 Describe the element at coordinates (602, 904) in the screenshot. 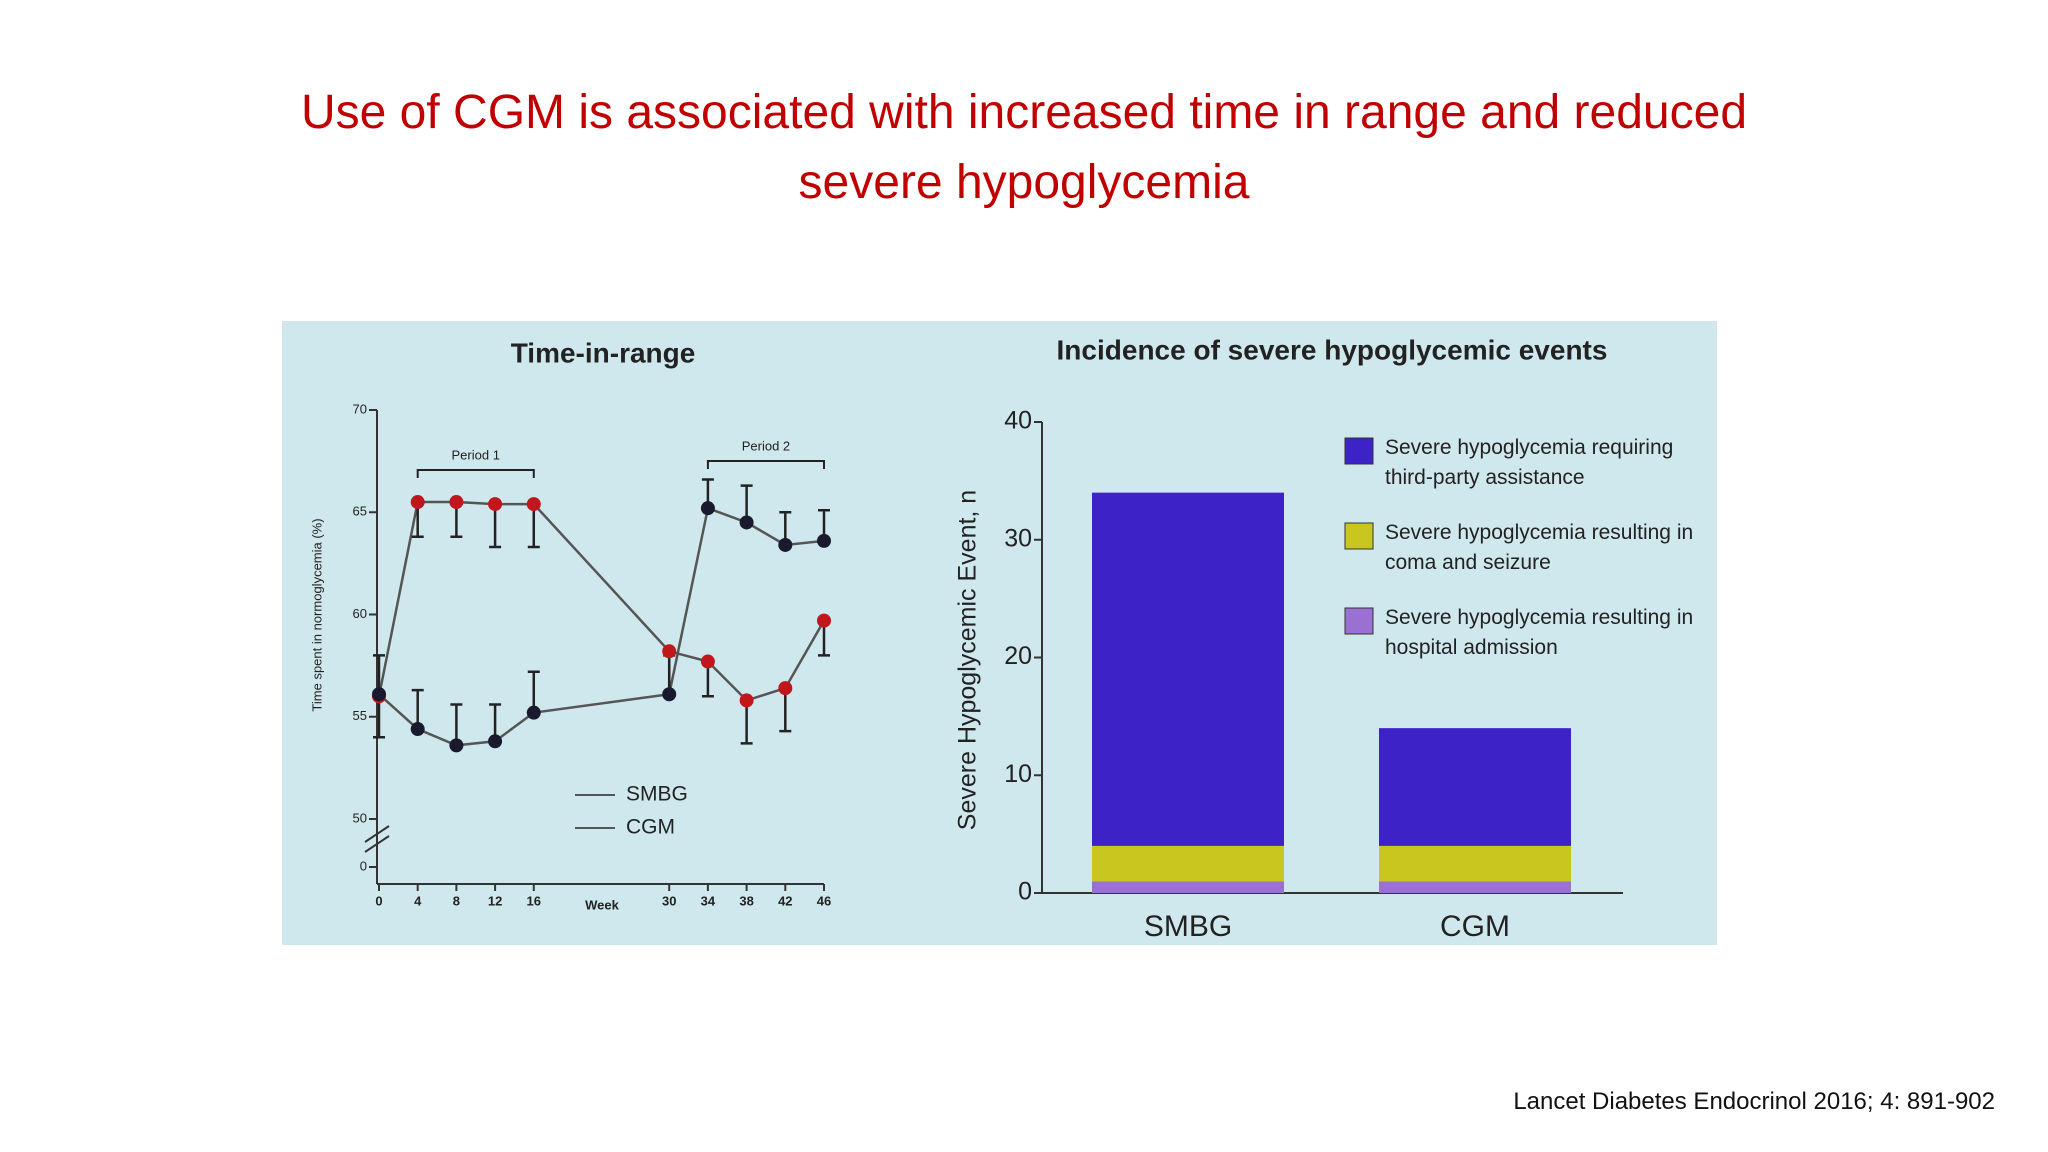

I see `x-axis-label: Week` at that location.